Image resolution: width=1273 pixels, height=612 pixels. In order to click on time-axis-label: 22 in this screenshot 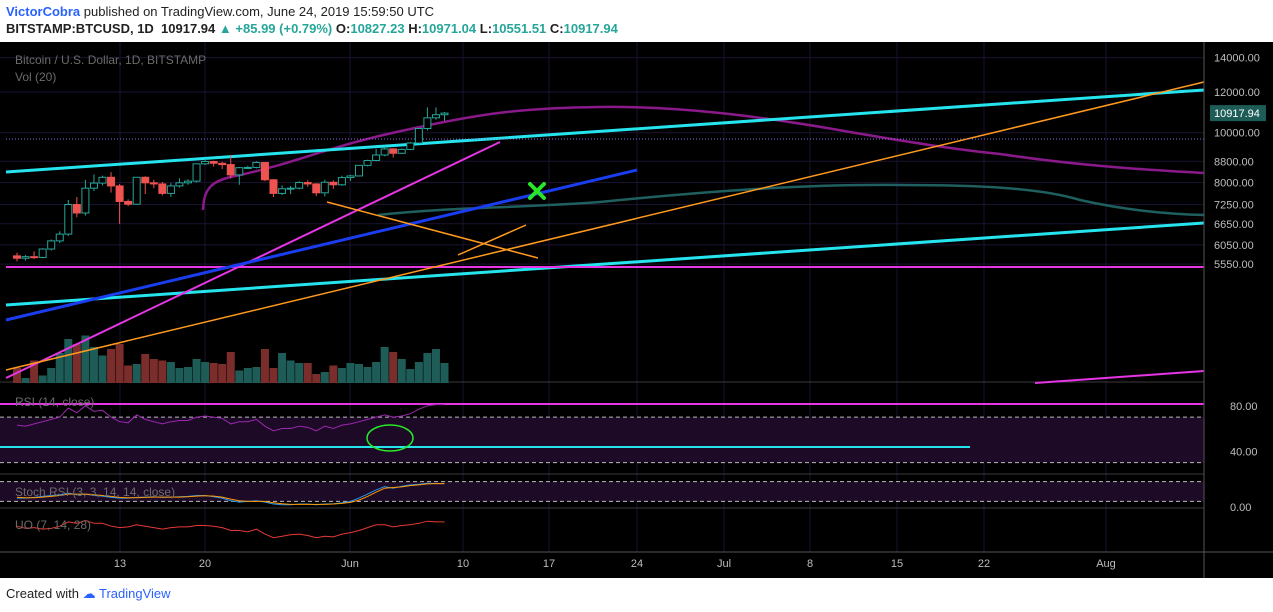, I will do `click(984, 564)`.